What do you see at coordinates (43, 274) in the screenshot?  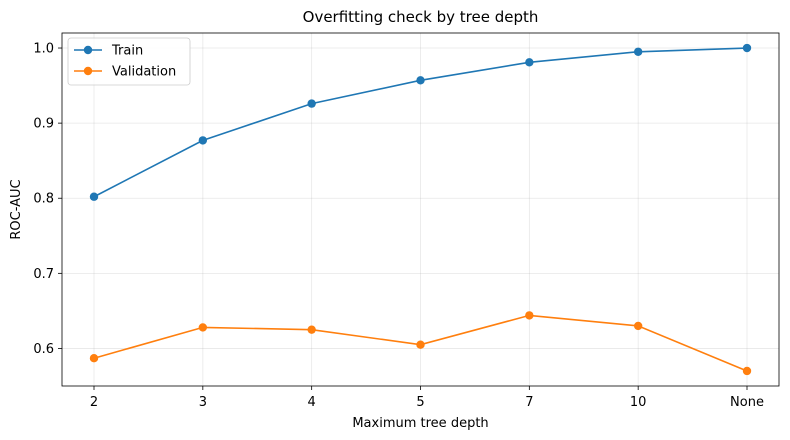 I see `y-tick-label: 0.7` at bounding box center [43, 274].